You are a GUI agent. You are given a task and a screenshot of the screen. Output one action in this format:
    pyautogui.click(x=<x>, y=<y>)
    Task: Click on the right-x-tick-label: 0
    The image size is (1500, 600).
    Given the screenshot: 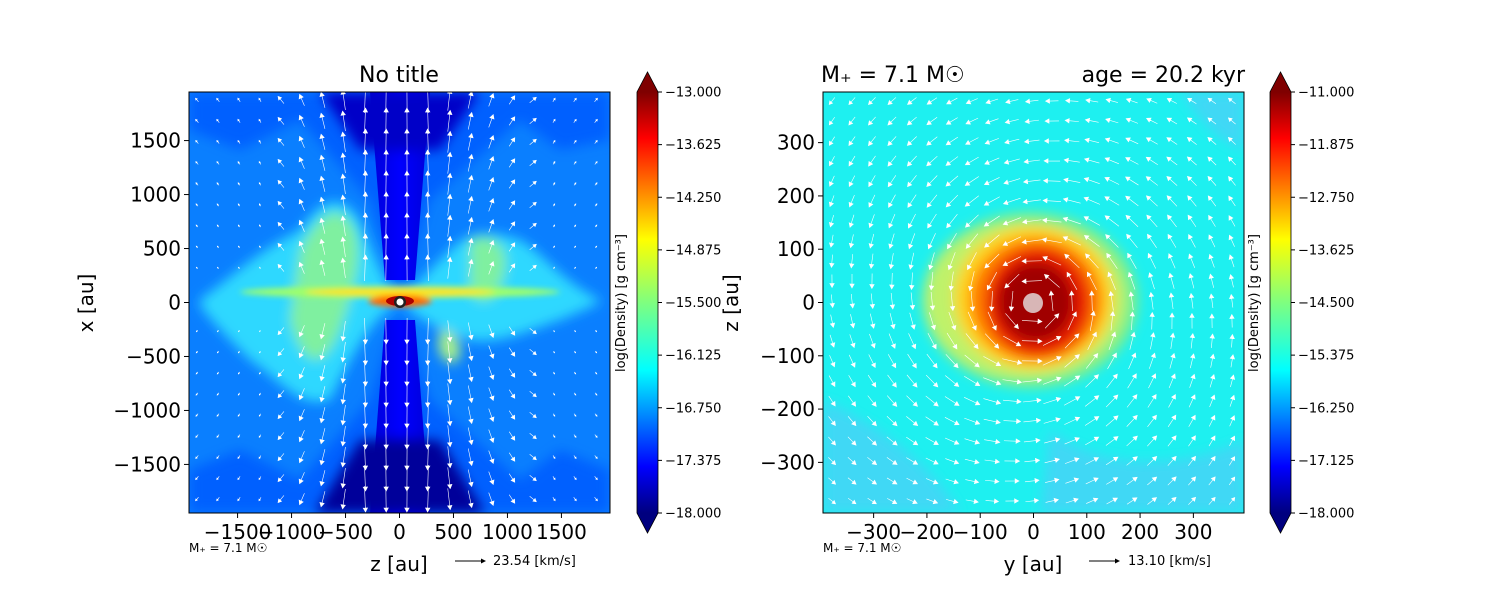 What is the action you would take?
    pyautogui.click(x=1033, y=532)
    